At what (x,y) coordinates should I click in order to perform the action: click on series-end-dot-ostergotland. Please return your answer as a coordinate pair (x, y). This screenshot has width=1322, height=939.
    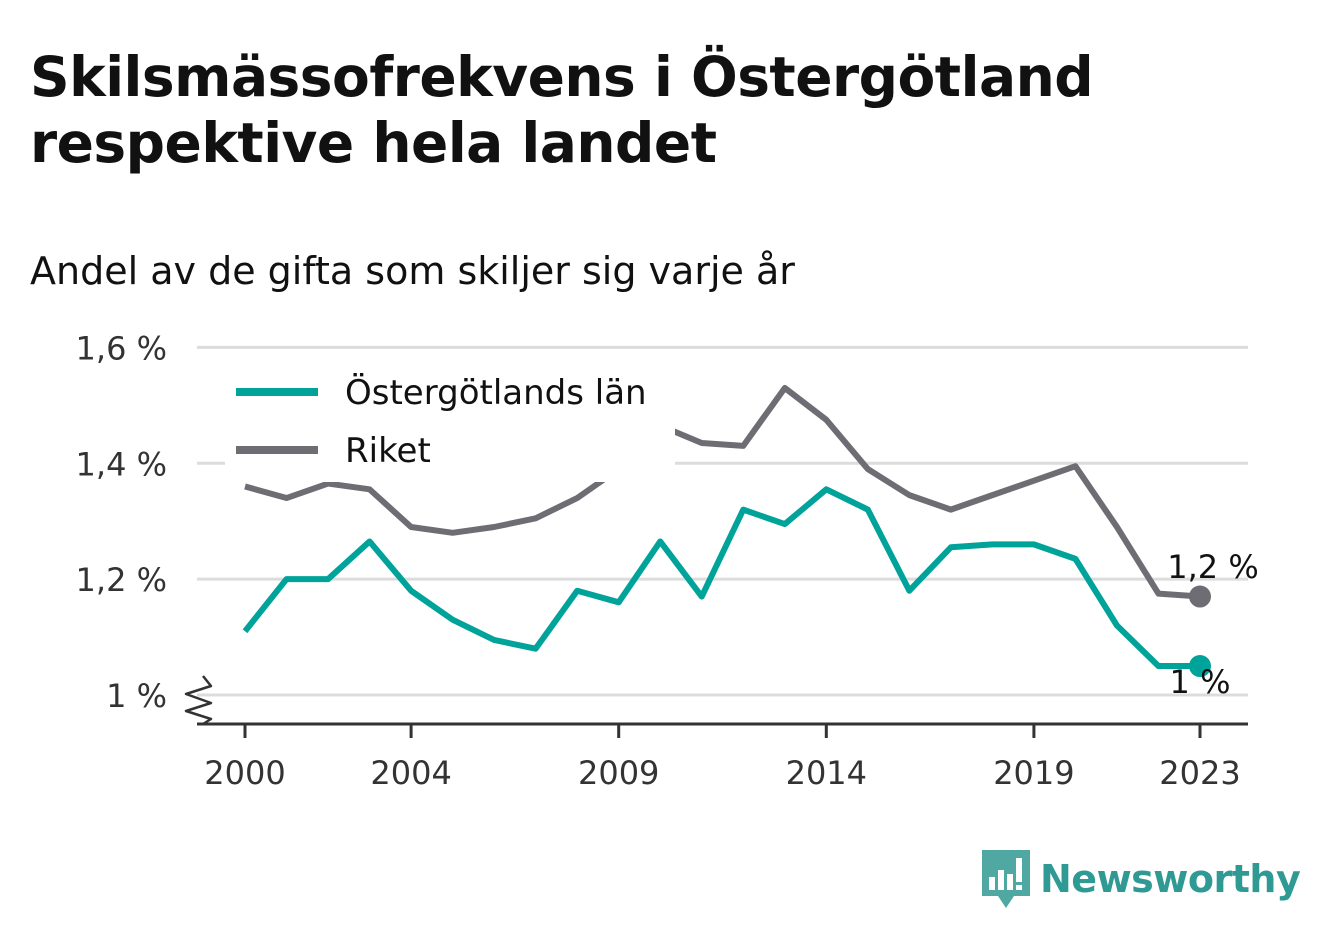
    Looking at the image, I should click on (1200, 666).